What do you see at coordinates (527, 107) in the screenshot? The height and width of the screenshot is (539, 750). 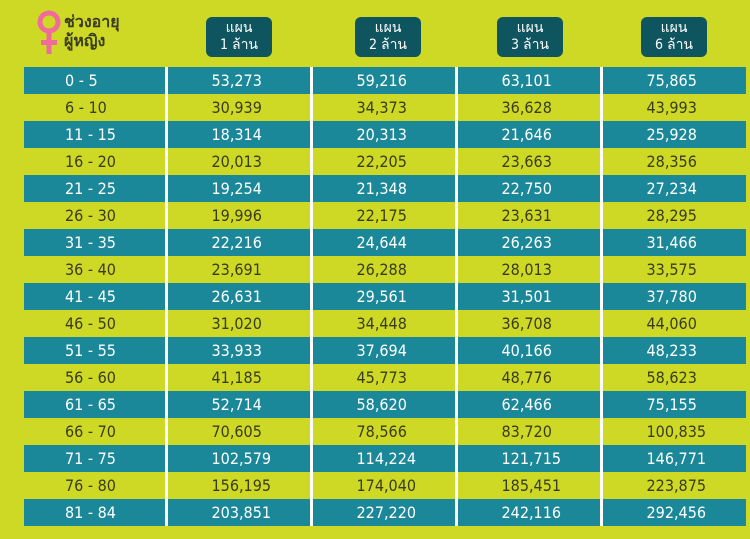 I see `premium-cell: 36,628` at bounding box center [527, 107].